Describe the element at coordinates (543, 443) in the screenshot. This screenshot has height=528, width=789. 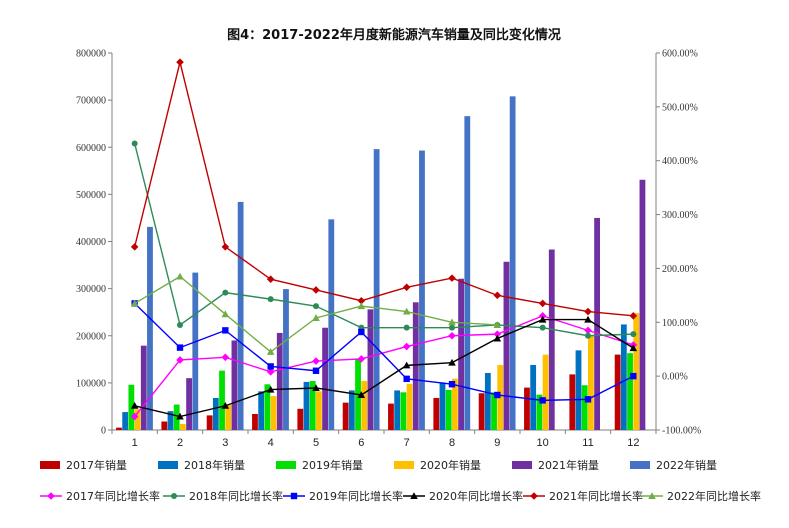
I see `x-tick-label: 10` at that location.